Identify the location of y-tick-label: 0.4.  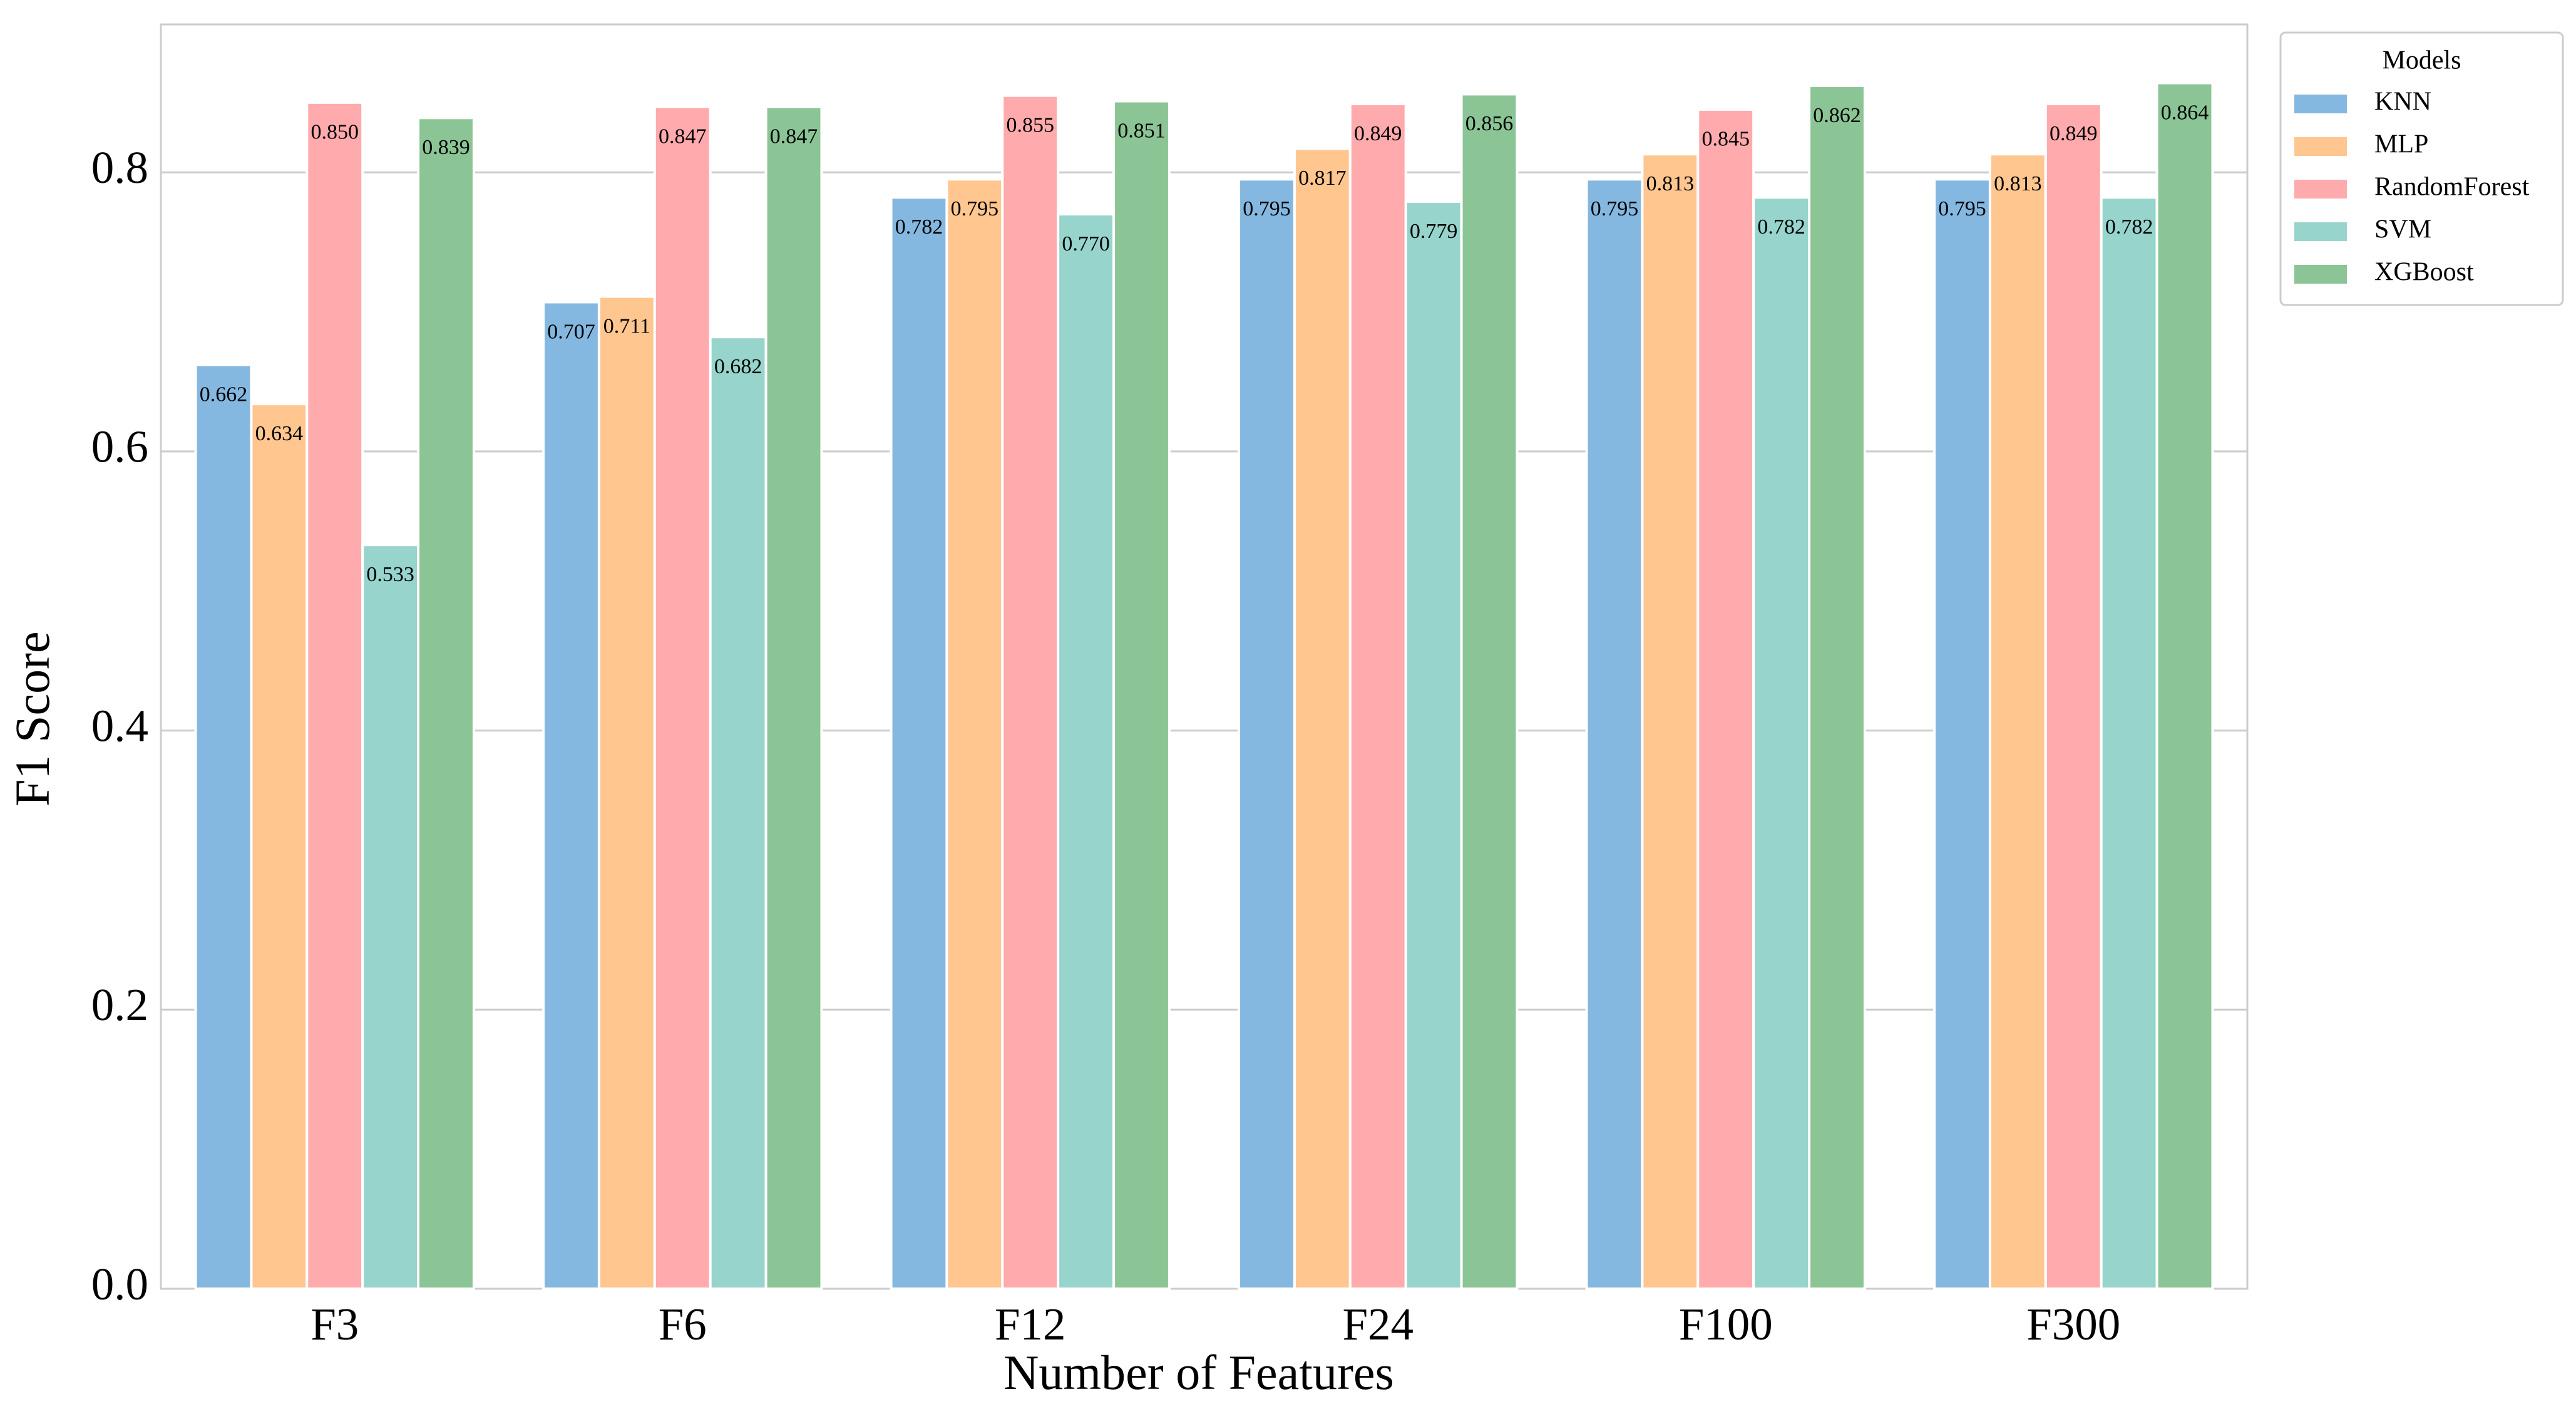
(119, 725).